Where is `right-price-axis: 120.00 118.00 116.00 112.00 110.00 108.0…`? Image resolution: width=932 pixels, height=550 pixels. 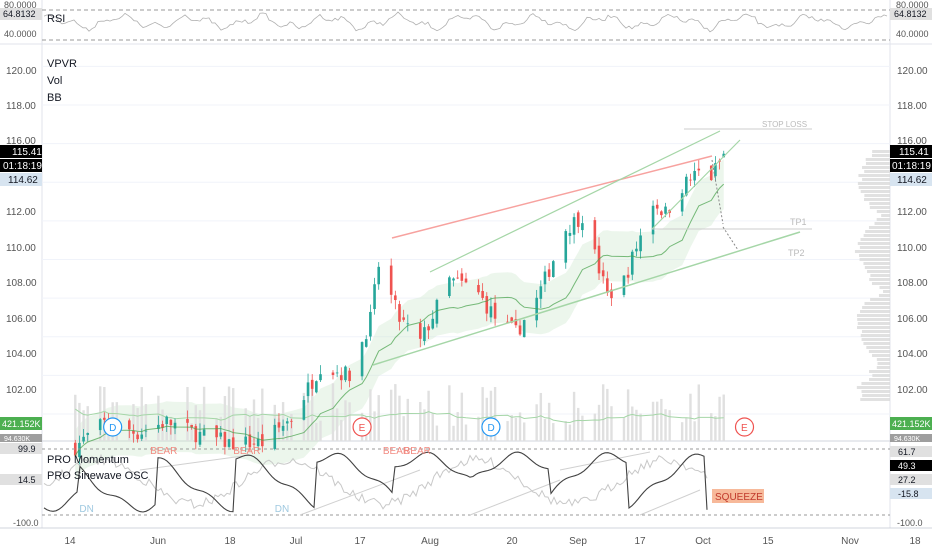 right-price-axis: 120.00 118.00 116.00 112.00 110.00 108.0… is located at coordinates (912, 231).